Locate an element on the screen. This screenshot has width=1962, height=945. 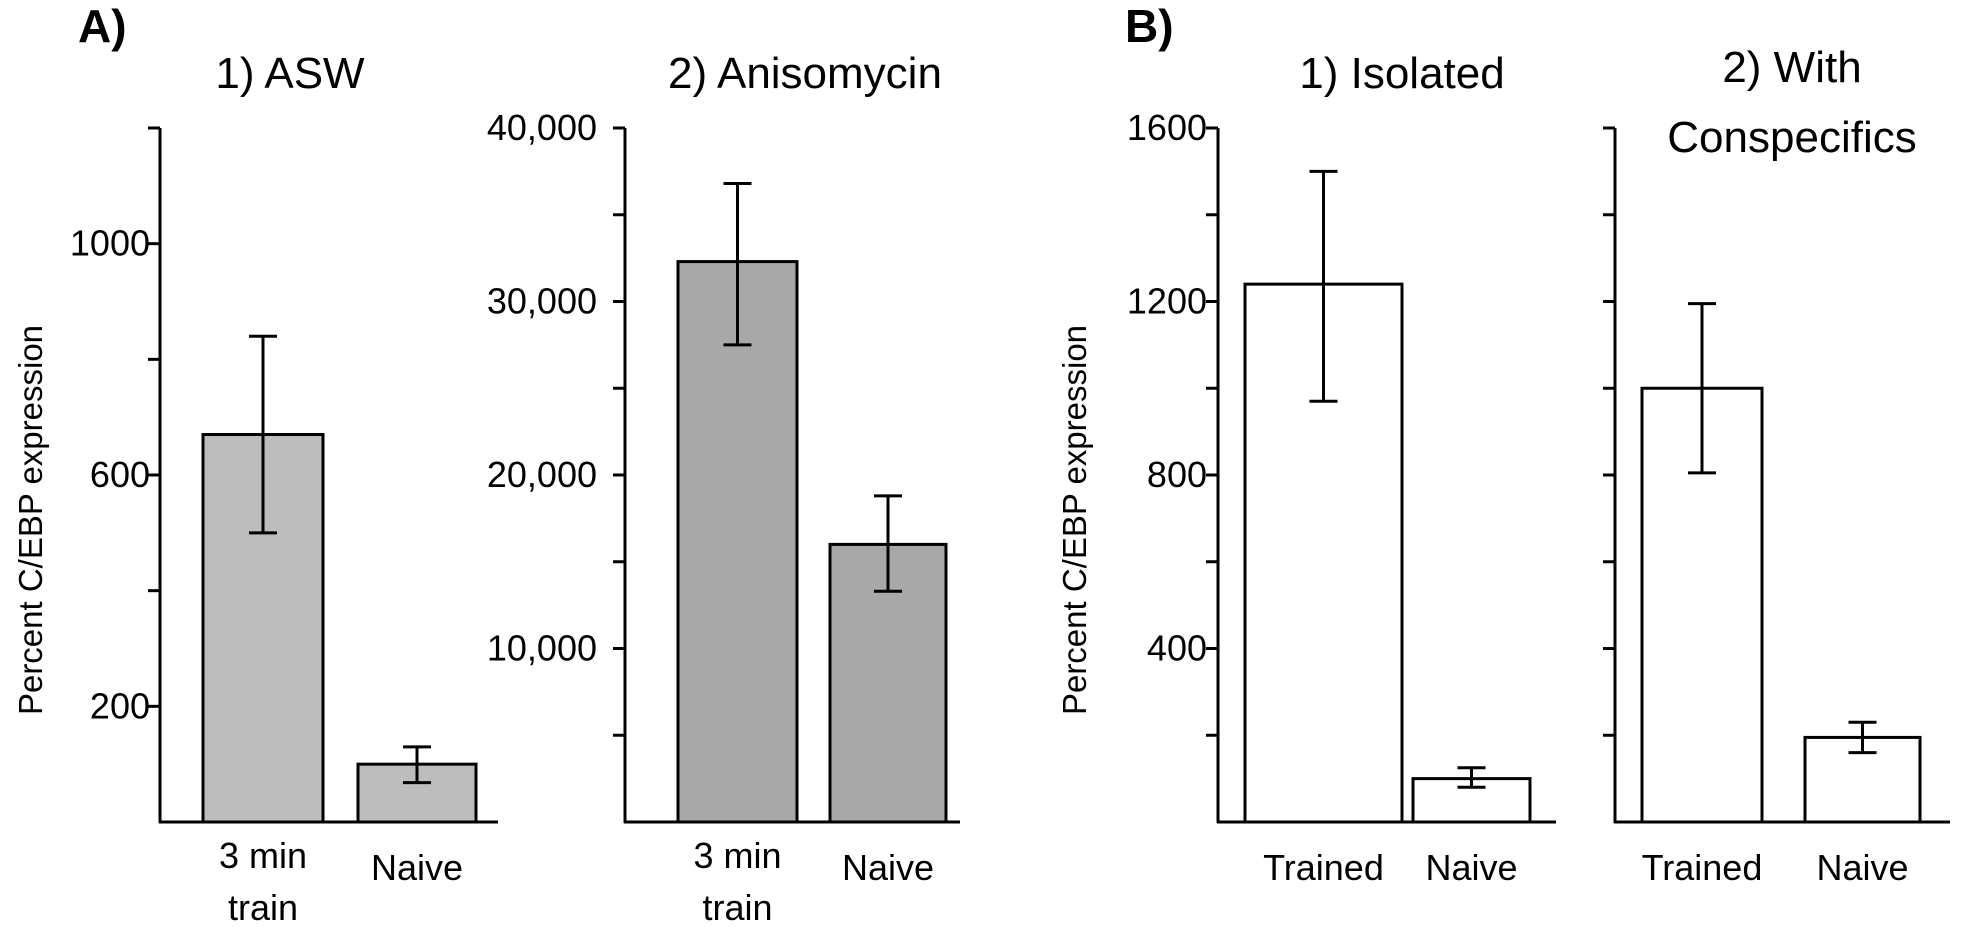
panel-letter-b: B) is located at coordinates (1149, 26).